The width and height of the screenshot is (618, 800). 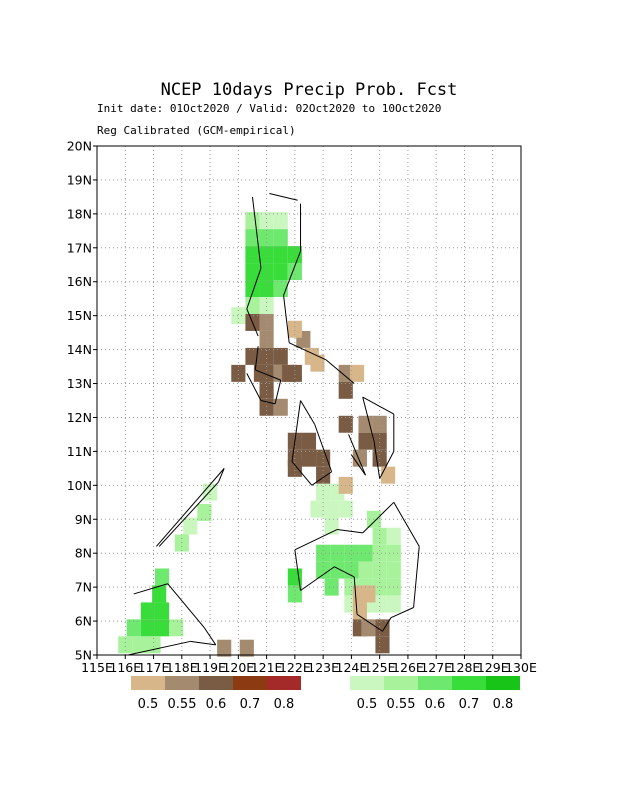 What do you see at coordinates (79, 146) in the screenshot?
I see `y-tick-label-15: 20N` at bounding box center [79, 146].